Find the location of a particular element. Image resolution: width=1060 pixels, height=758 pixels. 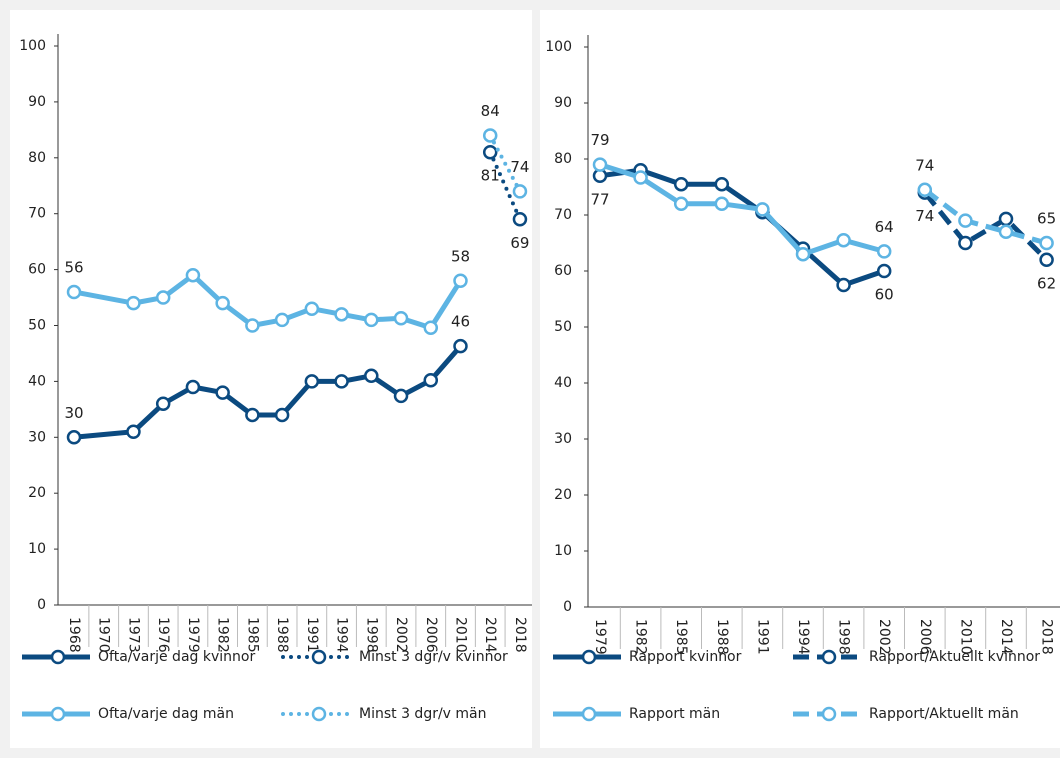

value-label: 58 is located at coordinates (460, 256).